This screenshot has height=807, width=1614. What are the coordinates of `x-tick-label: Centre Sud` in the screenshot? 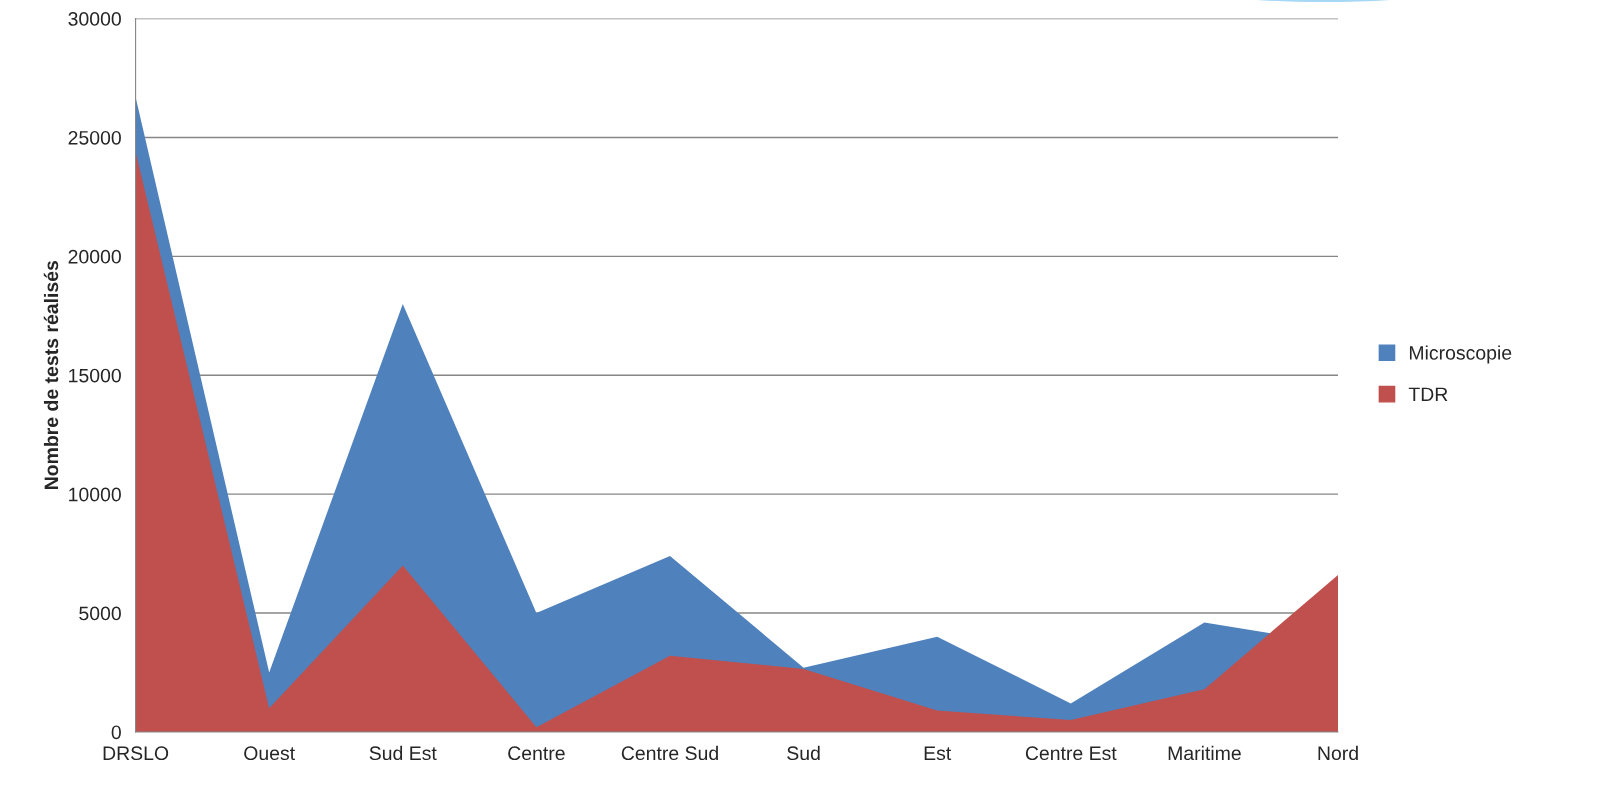 It's located at (669, 753).